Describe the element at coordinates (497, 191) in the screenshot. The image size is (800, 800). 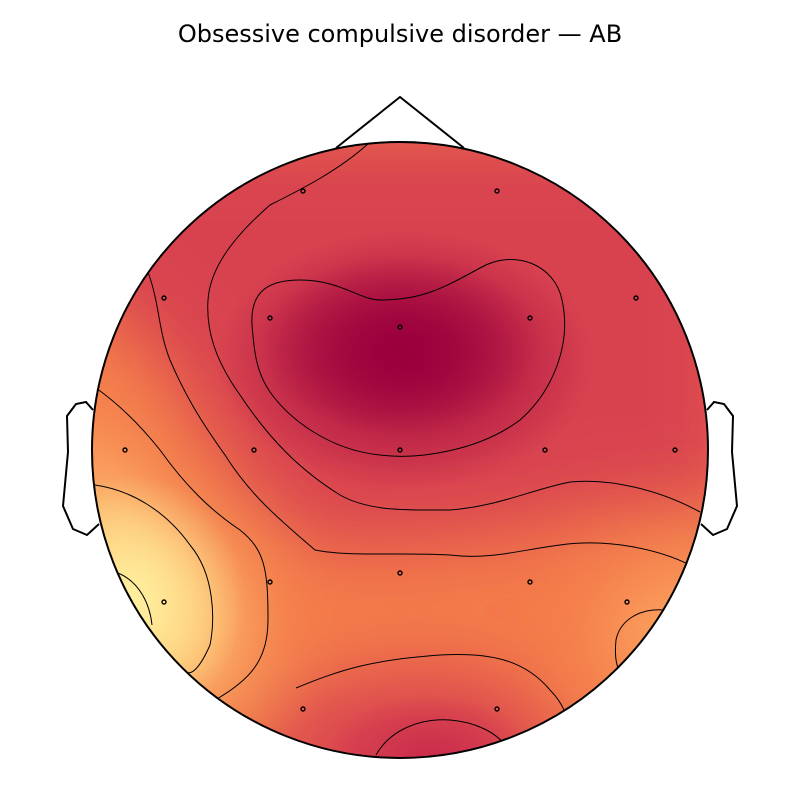
I see `electrode-fp2` at that location.